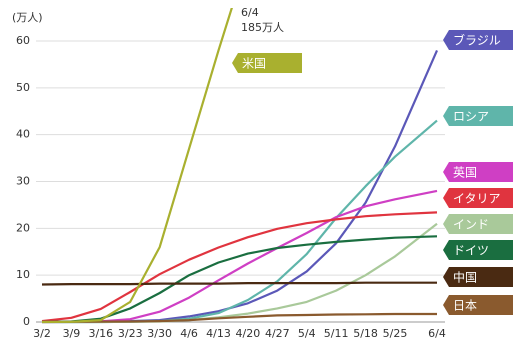 The width and height of the screenshot is (518, 348). What do you see at coordinates (307, 333) in the screenshot?
I see `x-tick-label: 5/4` at bounding box center [307, 333].